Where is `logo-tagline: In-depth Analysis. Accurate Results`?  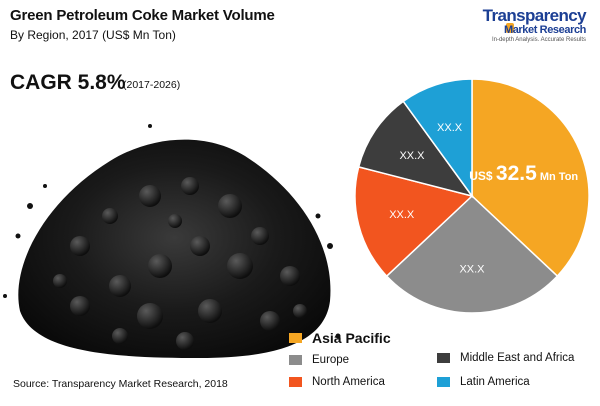
logo-tagline: In-depth Analysis. Accurate Results is located at coordinates (538, 40).